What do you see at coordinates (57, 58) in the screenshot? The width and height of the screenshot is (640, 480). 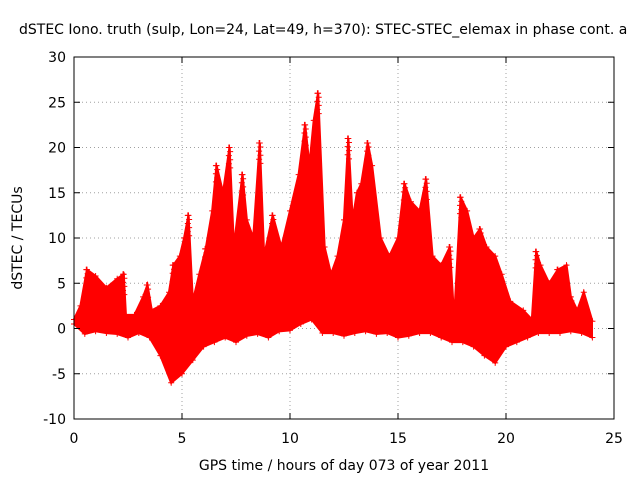 I see `y-tick-label: 30` at bounding box center [57, 58].